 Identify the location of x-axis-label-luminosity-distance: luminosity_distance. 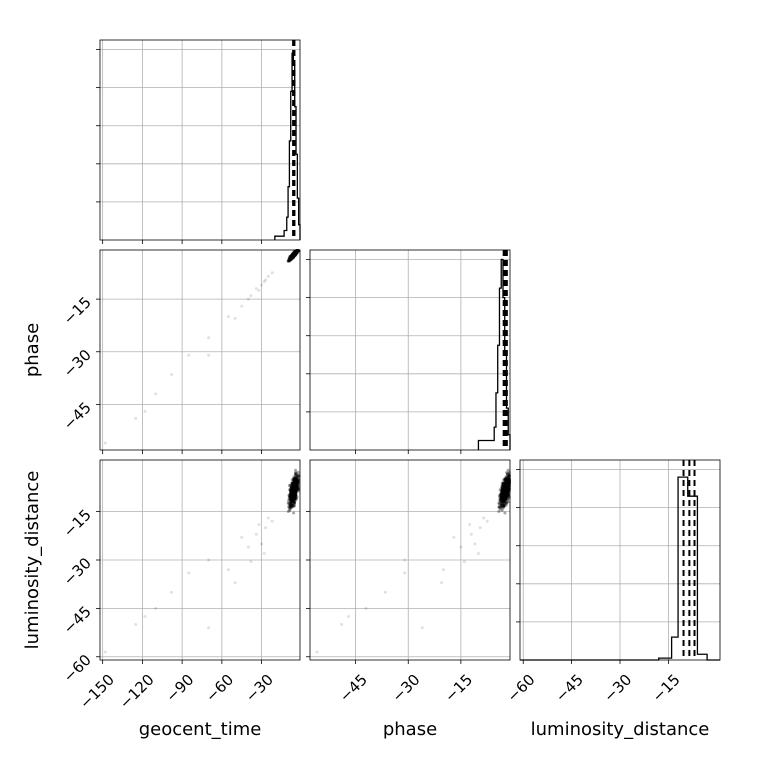
(620, 729).